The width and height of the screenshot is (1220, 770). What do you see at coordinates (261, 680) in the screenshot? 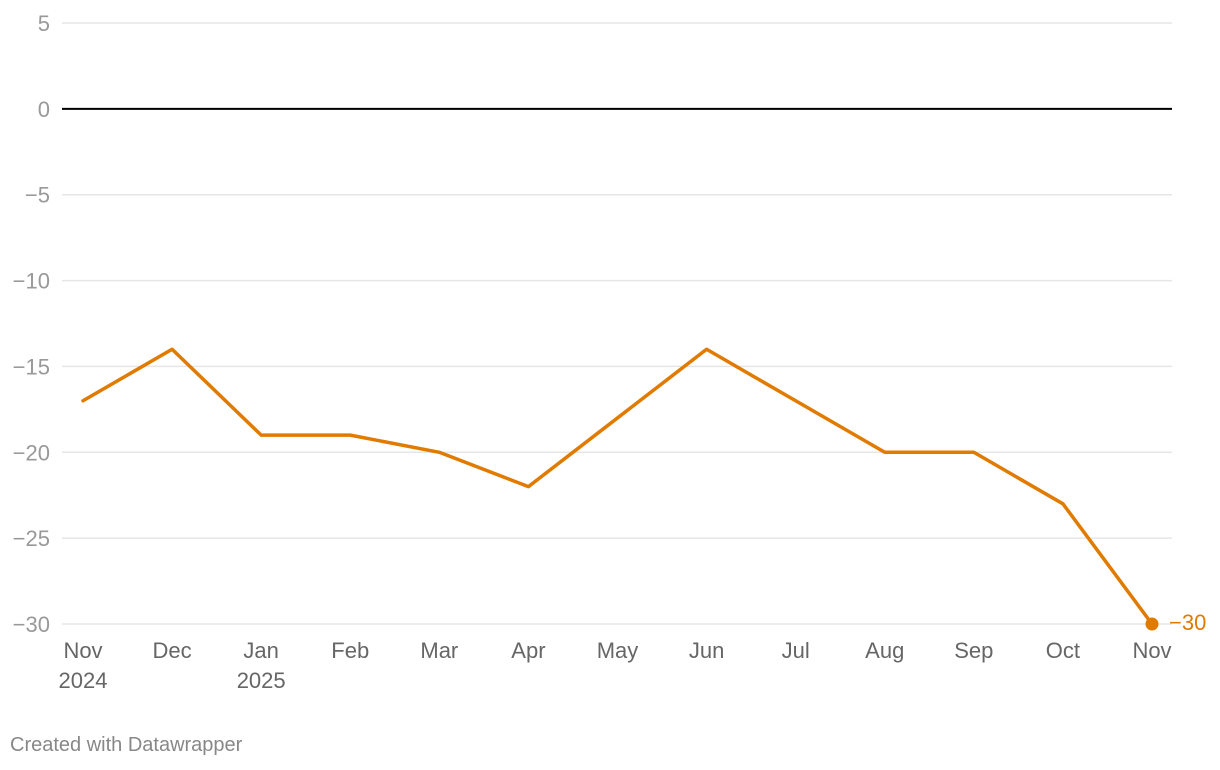
I see `x-tick-label: 2025` at bounding box center [261, 680].